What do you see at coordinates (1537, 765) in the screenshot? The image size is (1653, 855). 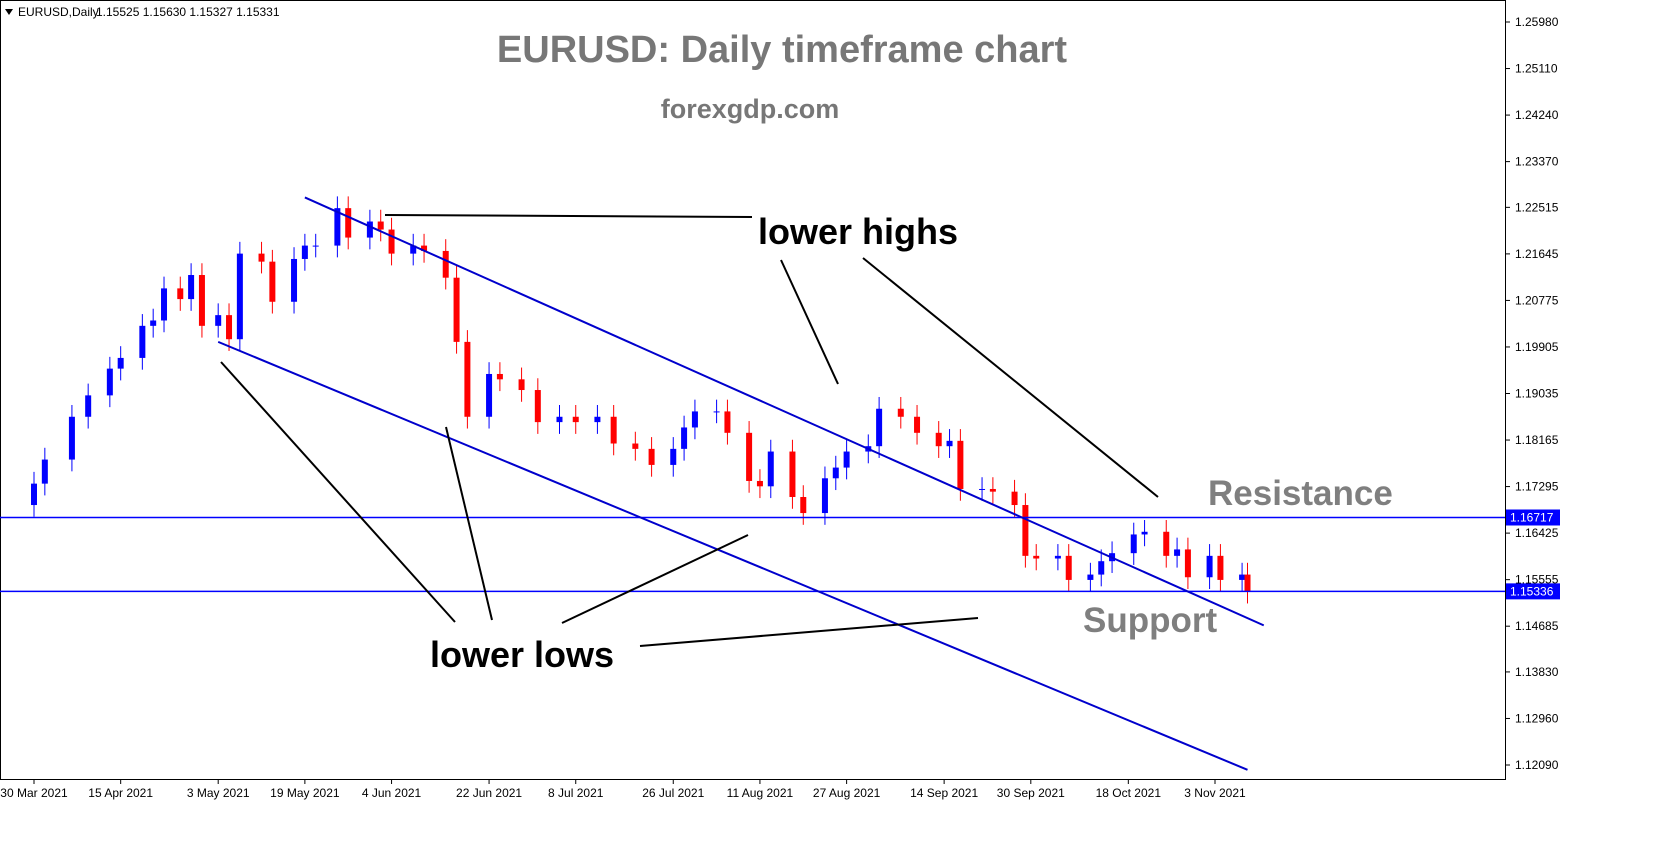 I see `y-tick-label: 1.12090` at bounding box center [1537, 765].